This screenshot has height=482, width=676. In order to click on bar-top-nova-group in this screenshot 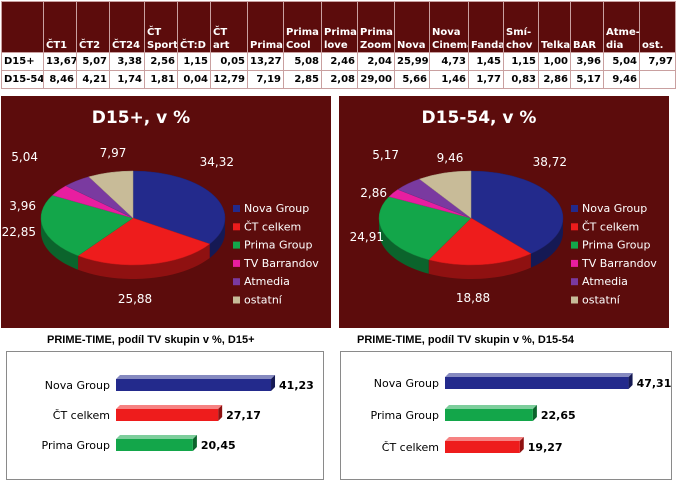, I will do `click(539, 375)`.